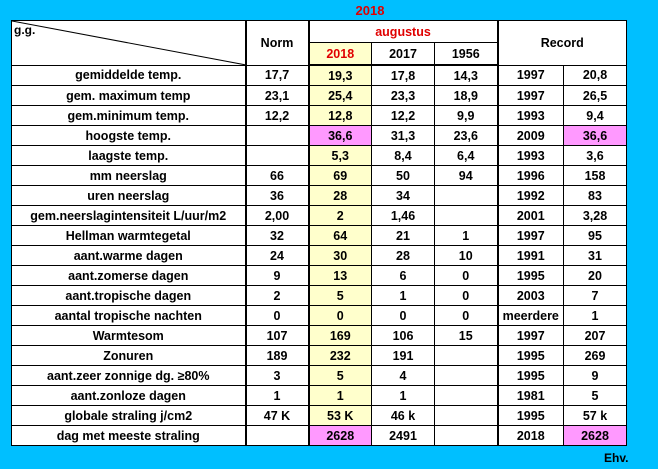  What do you see at coordinates (340, 395) in the screenshot?
I see `value-2018-cell: 1` at bounding box center [340, 395].